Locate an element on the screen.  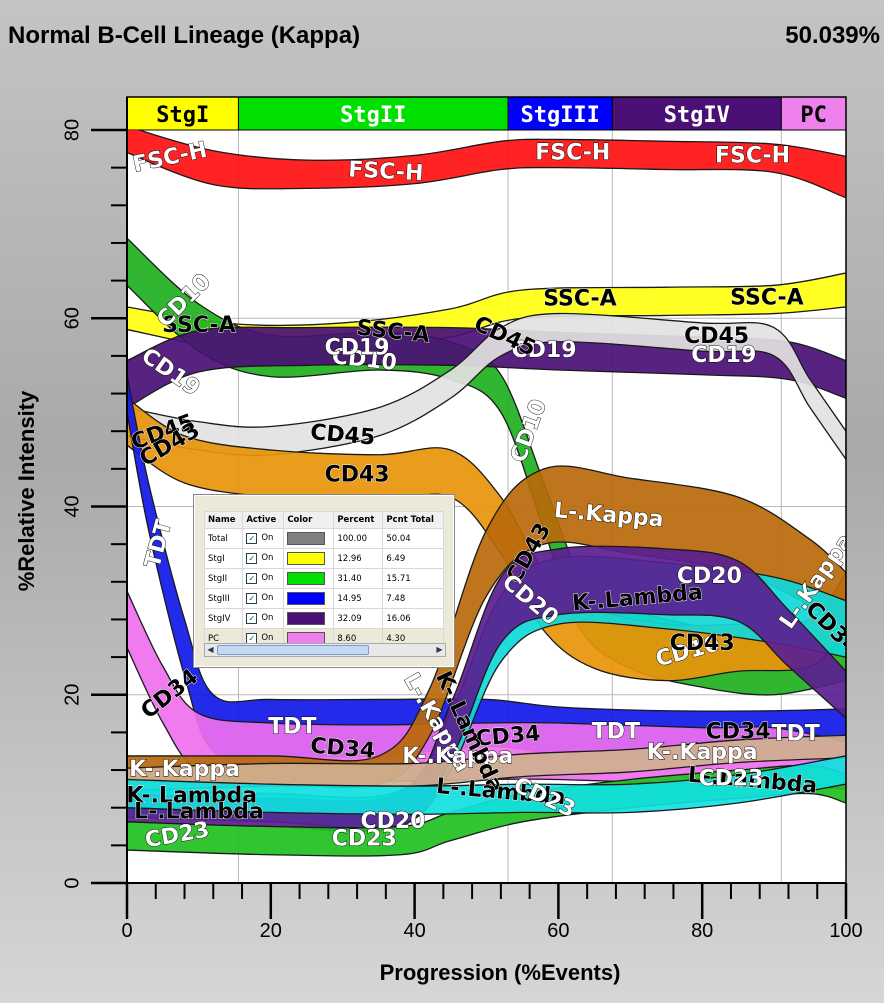
y-tick-label: 40 is located at coordinates (72, 506).